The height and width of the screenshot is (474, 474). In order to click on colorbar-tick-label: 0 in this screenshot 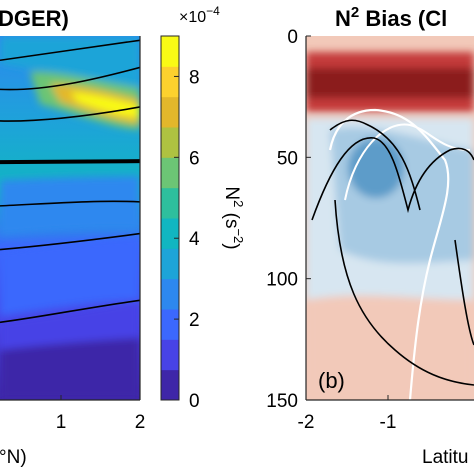, I will do `click(194, 401)`.